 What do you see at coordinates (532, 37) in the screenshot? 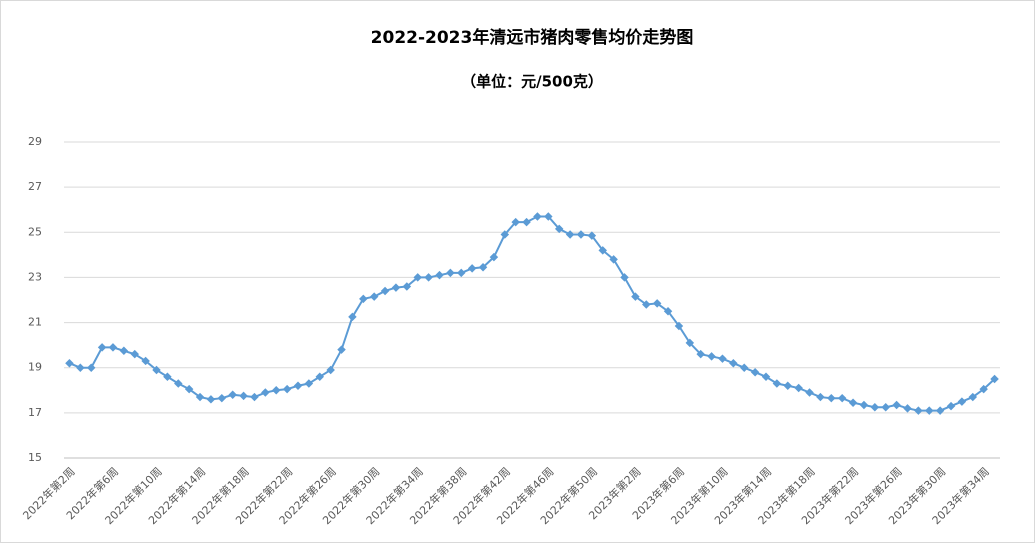
I see `chart-title: 2022-2023年清远市猪肉零售均价走势图` at bounding box center [532, 37].